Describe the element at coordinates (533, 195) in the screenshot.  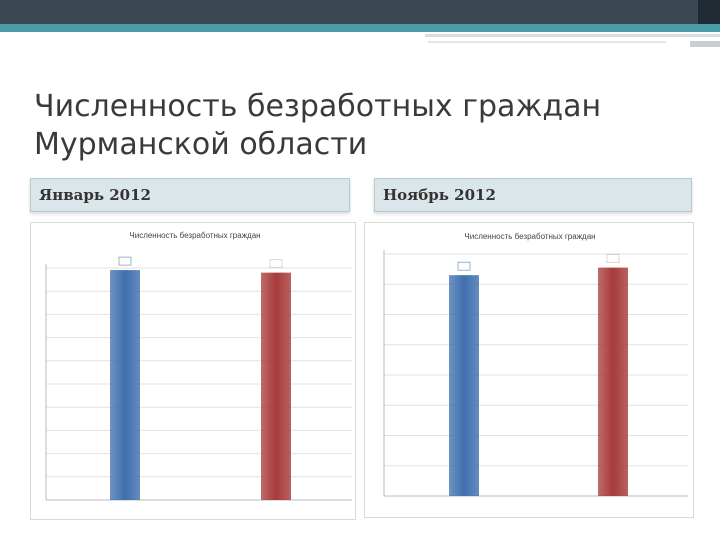
I see `panel-heading-november: Ноябрь 2012` at that location.